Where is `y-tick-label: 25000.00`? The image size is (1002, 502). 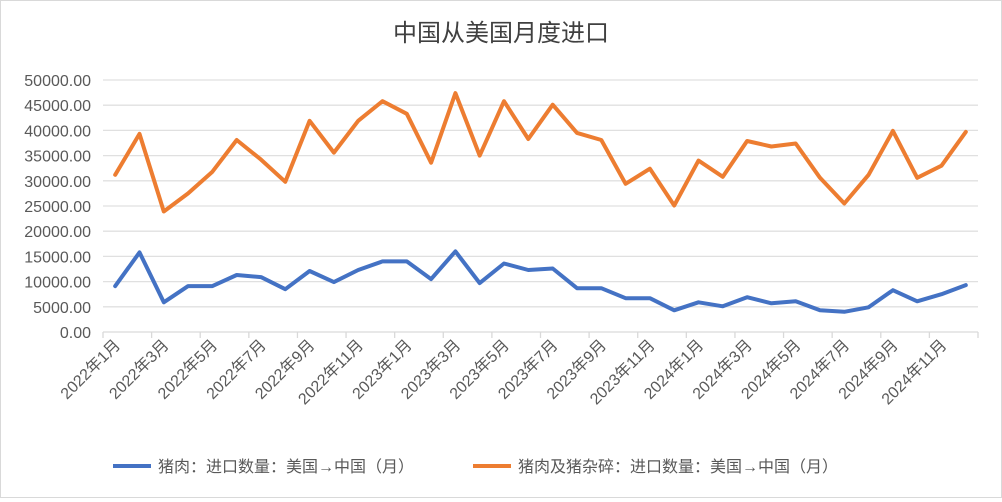 y-tick-label: 25000.00 is located at coordinates (57, 207).